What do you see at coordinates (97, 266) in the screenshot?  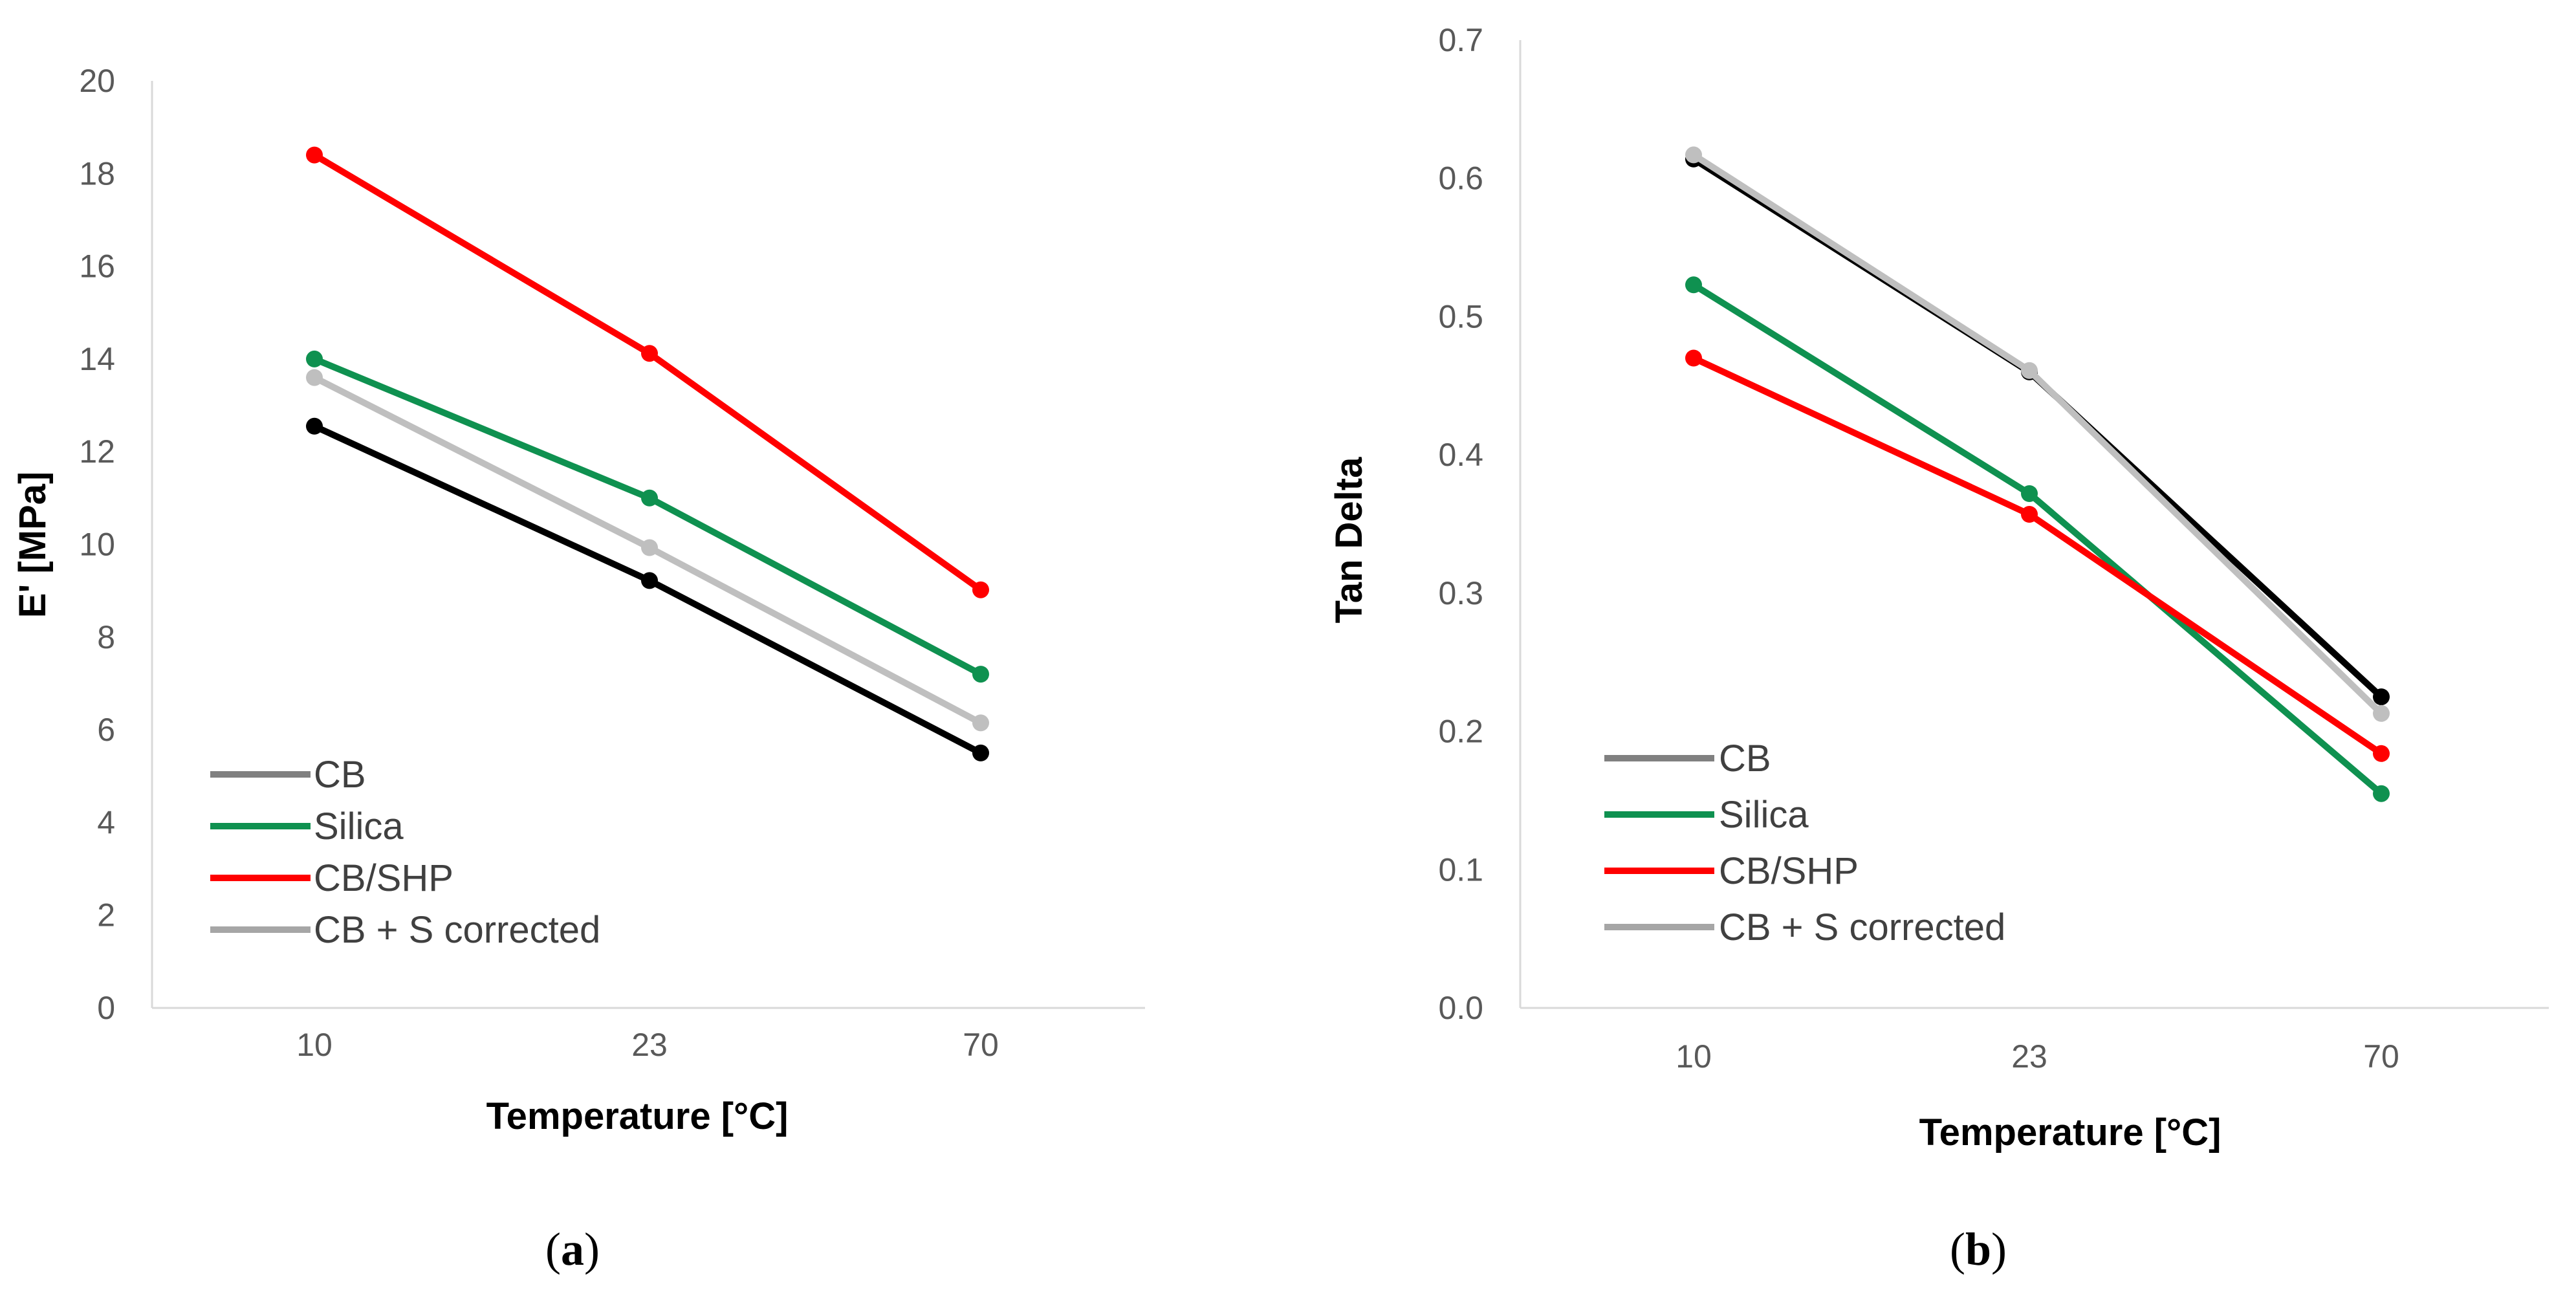 I see `y-tick-label: 16` at bounding box center [97, 266].